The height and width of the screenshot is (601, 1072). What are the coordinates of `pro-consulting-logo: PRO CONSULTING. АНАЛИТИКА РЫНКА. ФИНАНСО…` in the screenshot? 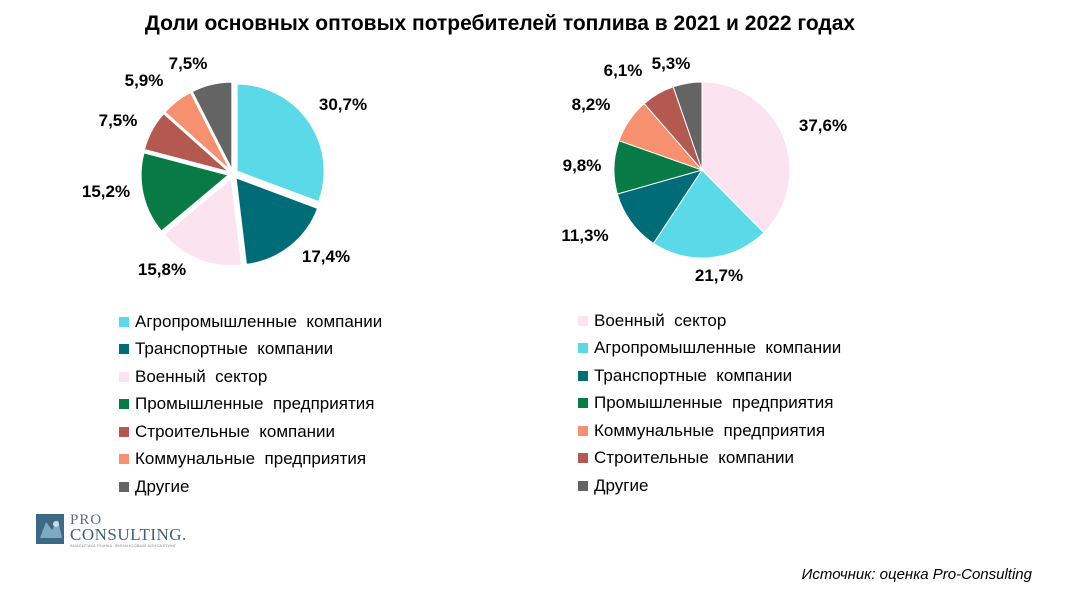 It's located at (116, 532).